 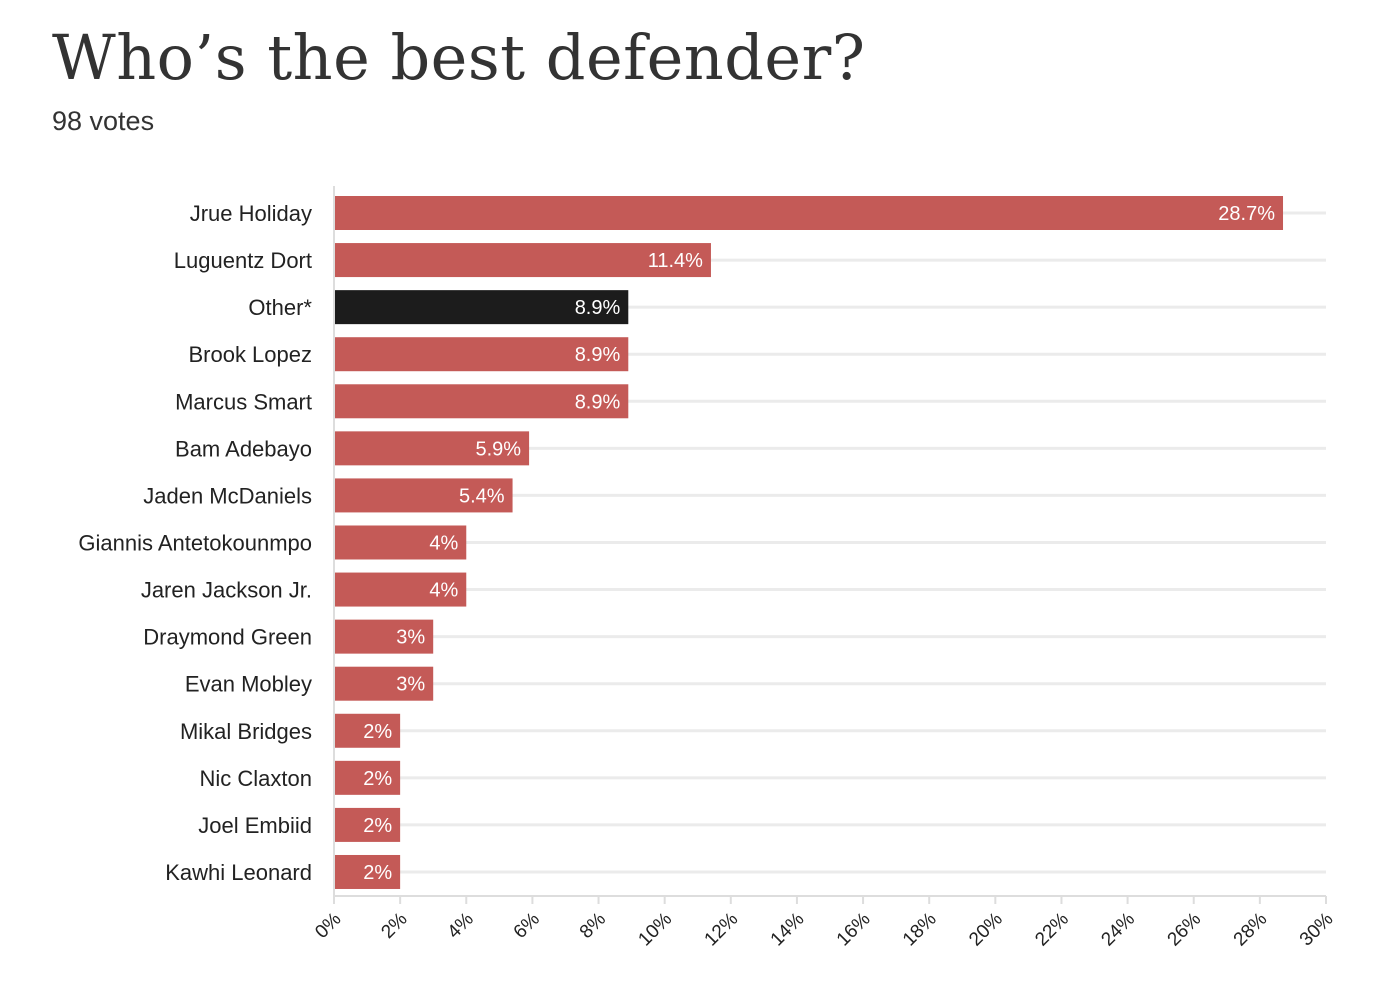 I want to click on category-label-1: Luguentz Dort, so click(x=243, y=260).